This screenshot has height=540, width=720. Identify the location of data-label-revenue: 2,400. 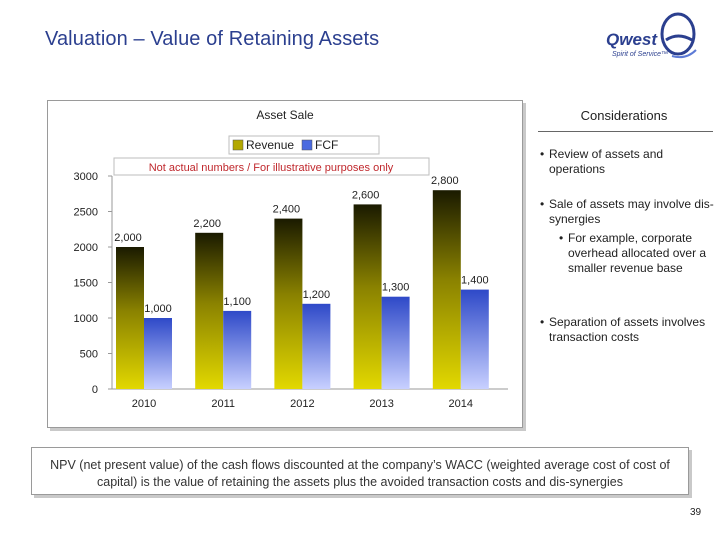
(287, 210).